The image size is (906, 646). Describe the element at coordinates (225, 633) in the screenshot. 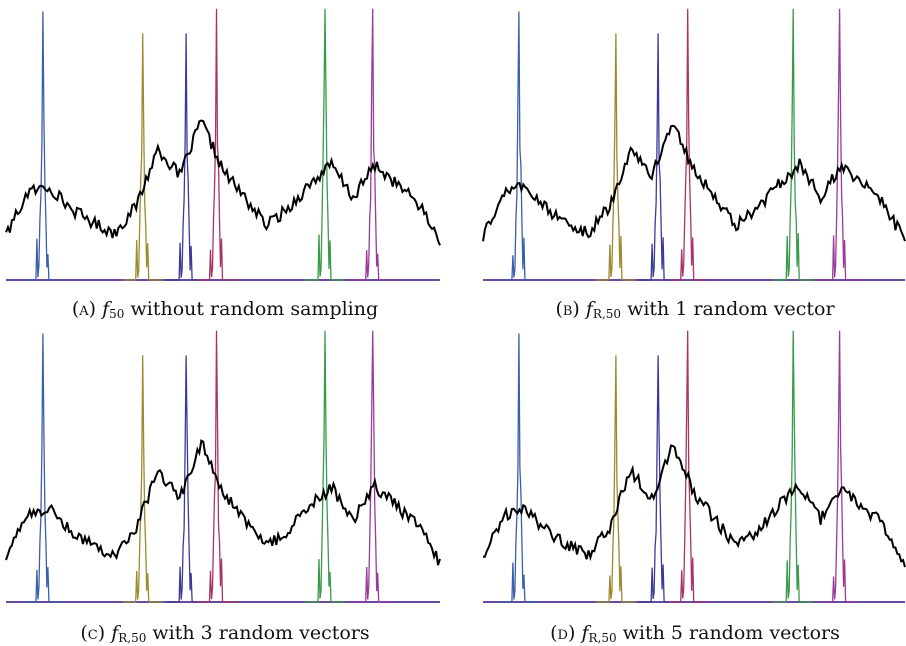

I see `caption-c: (c) fR,50 with 3 random vectors` at that location.